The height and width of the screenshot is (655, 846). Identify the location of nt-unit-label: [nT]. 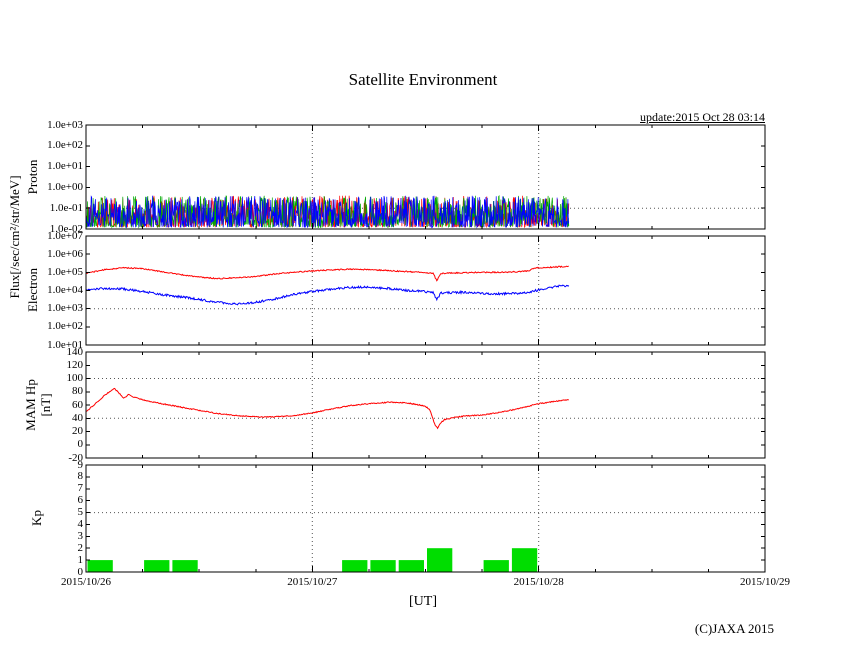
(45, 405).